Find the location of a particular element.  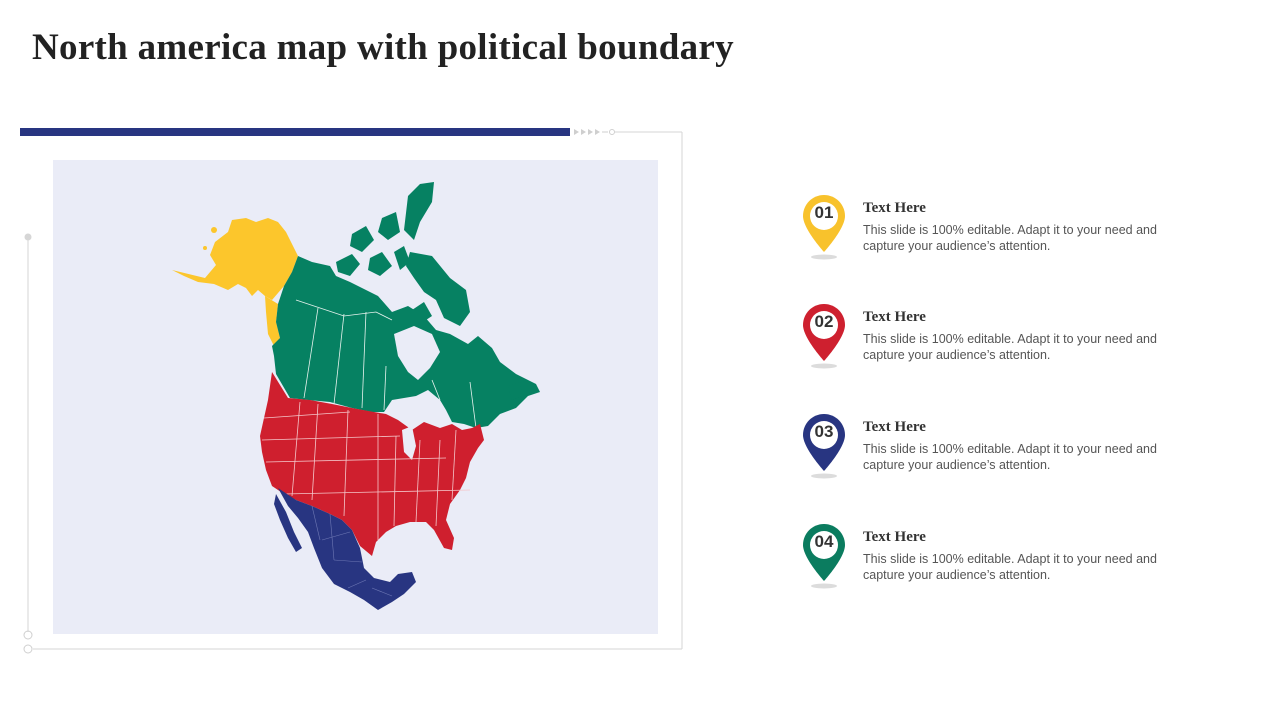

region-canada is located at coordinates (406, 305).